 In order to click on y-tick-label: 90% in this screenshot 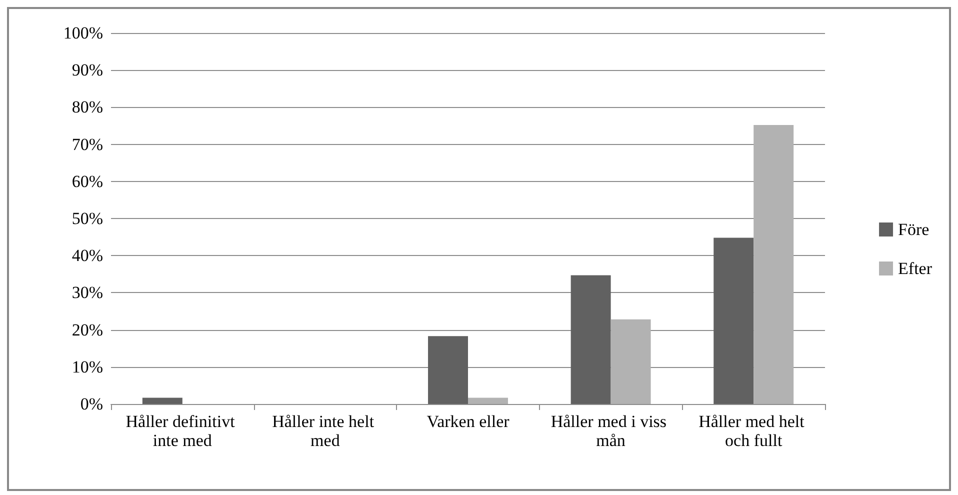, I will do `click(87, 70)`.